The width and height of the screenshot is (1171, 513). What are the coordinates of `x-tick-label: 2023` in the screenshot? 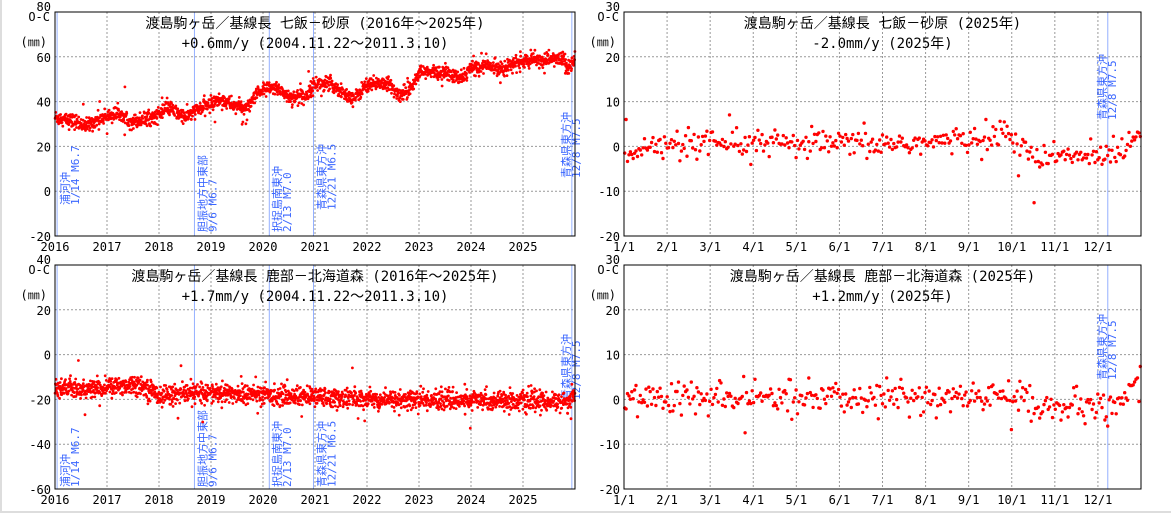 It's located at (419, 500).